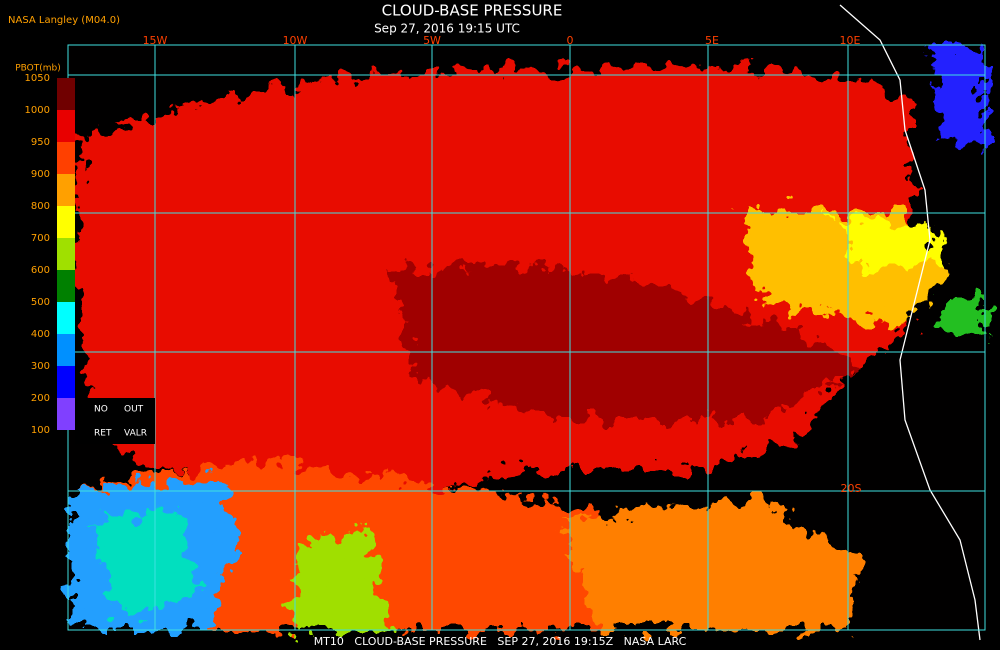  What do you see at coordinates (120, 422) in the screenshot?
I see `legend-notes: NO OUT RET VALR` at bounding box center [120, 422].